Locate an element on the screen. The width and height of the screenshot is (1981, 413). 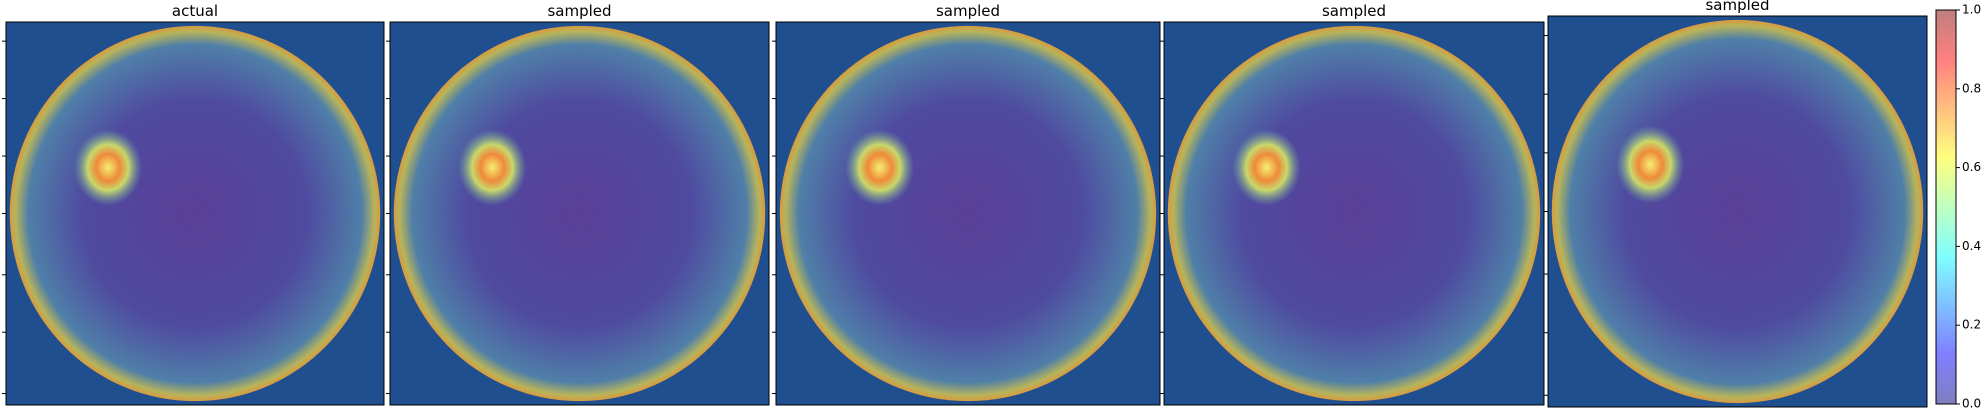
colorbar-tick-label: 0.2 is located at coordinates (1971, 325).